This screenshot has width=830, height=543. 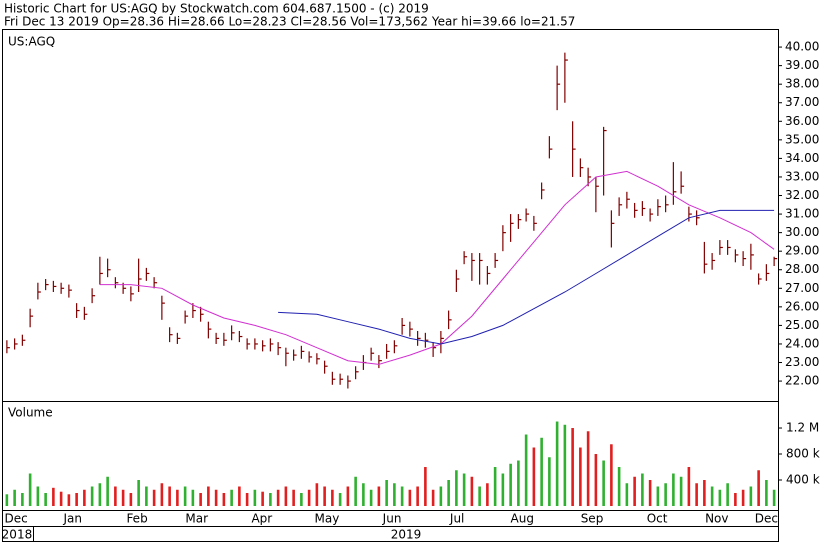 I want to click on x-tick-label: Dec, so click(x=16, y=519).